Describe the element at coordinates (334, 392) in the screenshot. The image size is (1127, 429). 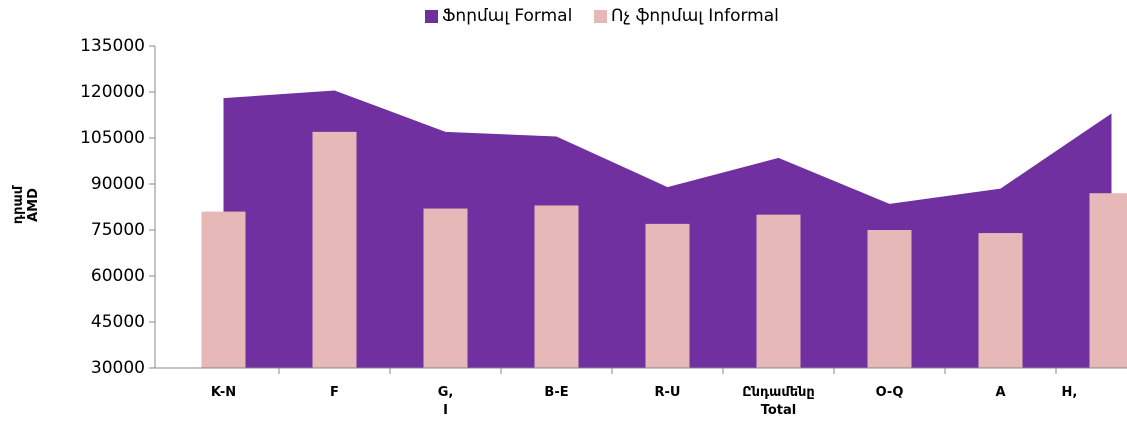
I see `x-tick-label: F` at that location.